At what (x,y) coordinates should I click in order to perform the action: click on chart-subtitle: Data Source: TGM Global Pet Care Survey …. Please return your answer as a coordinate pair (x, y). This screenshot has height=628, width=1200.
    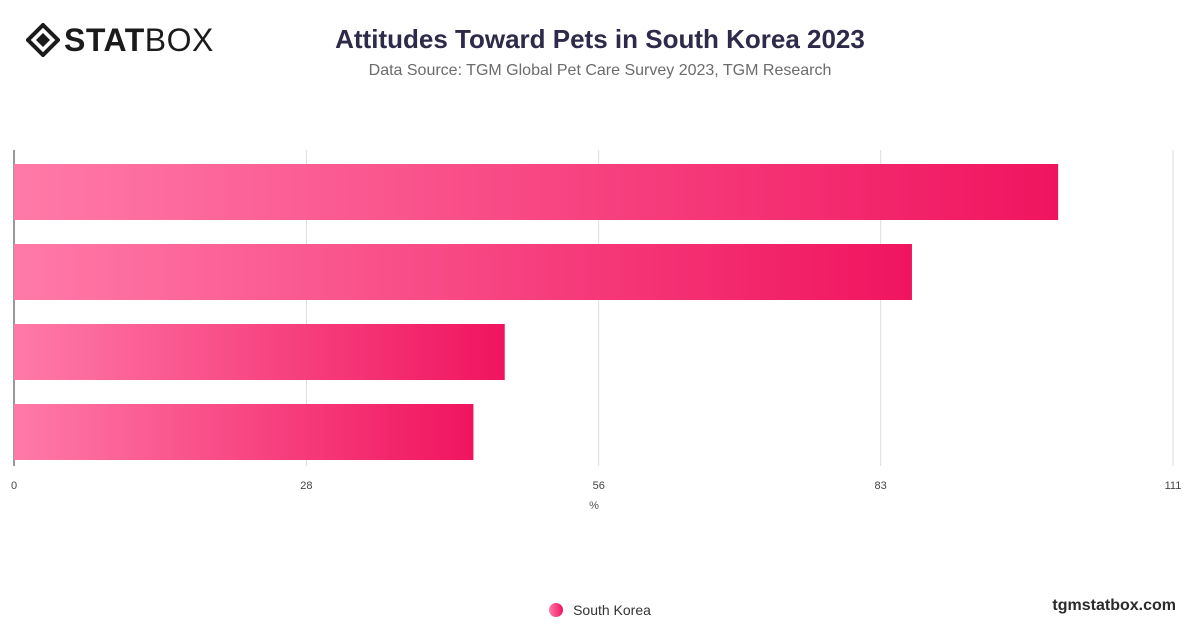
    Looking at the image, I should click on (600, 70).